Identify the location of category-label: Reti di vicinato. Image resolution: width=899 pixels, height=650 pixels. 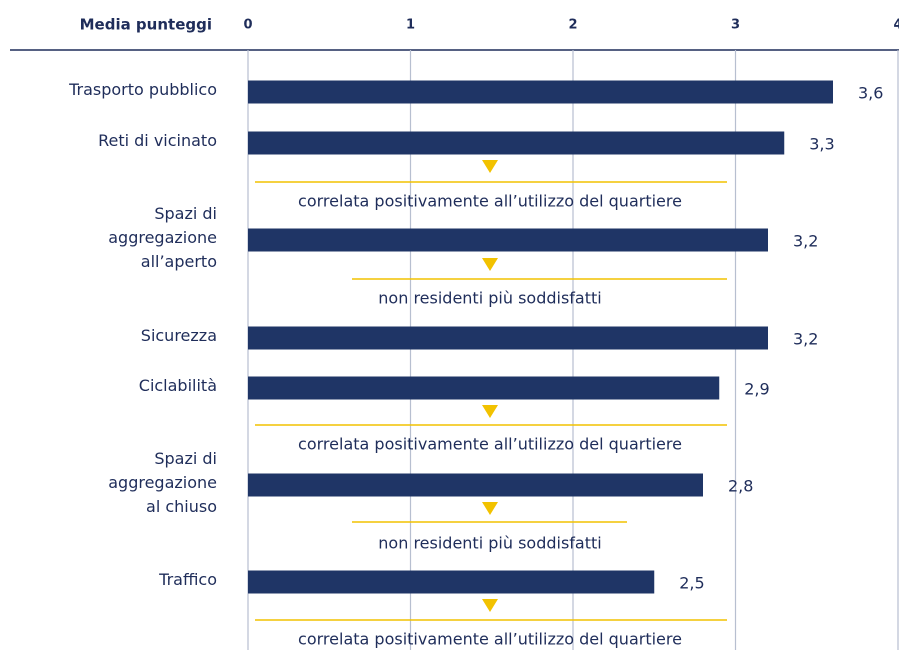
(157, 140).